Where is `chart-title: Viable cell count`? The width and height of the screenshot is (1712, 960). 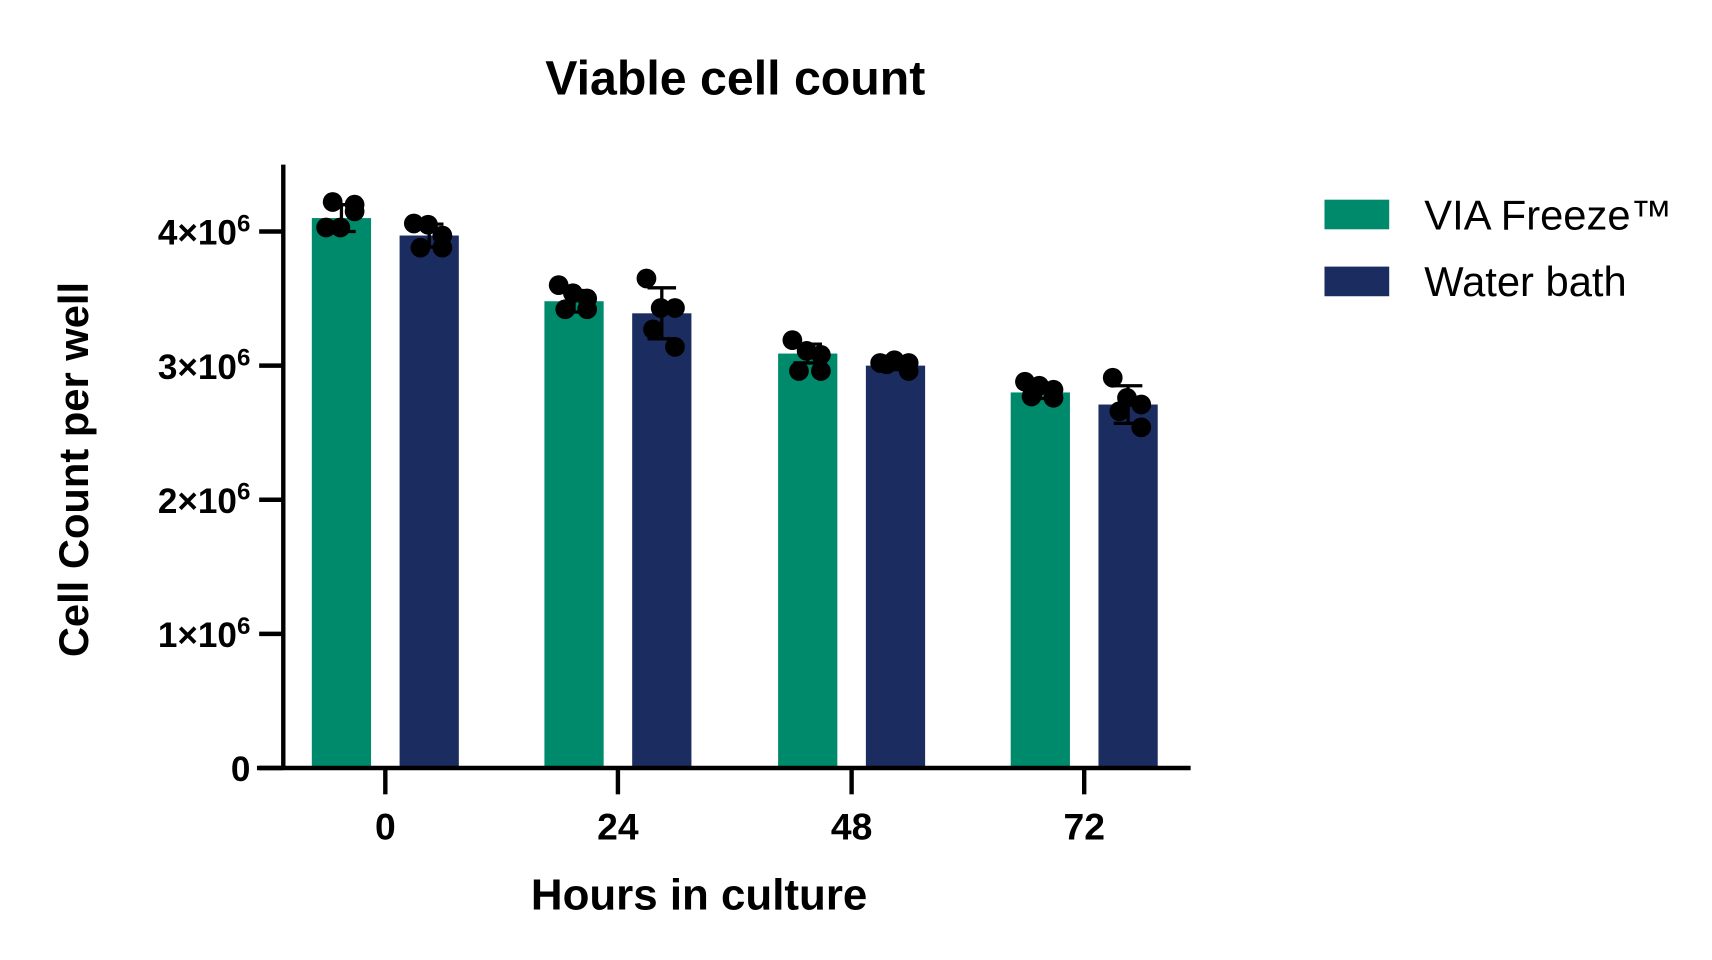 chart-title: Viable cell count is located at coordinates (735, 78).